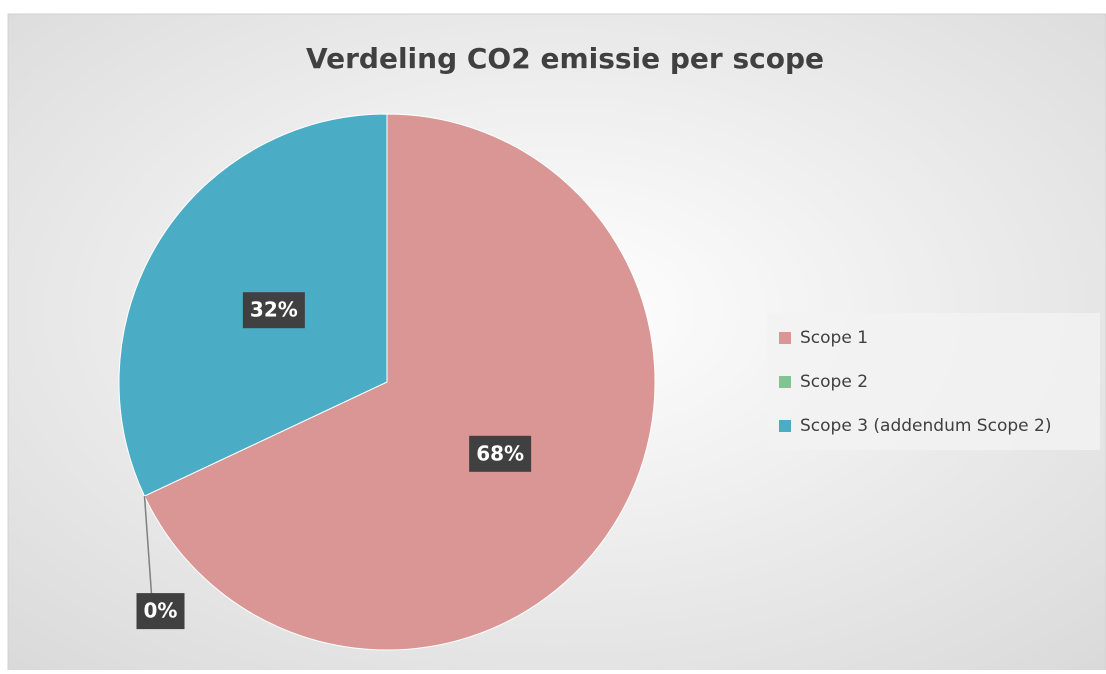 Image resolution: width=1106 pixels, height=674 pixels. I want to click on leader-line, so click(148, 545).